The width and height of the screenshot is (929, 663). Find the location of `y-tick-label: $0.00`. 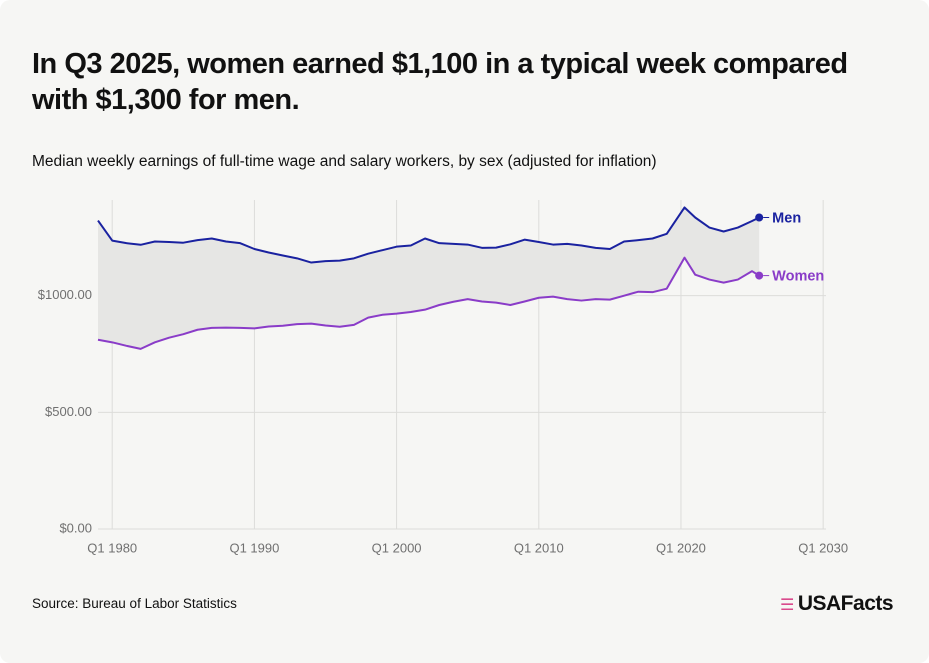

y-tick-label: $0.00 is located at coordinates (75, 527).